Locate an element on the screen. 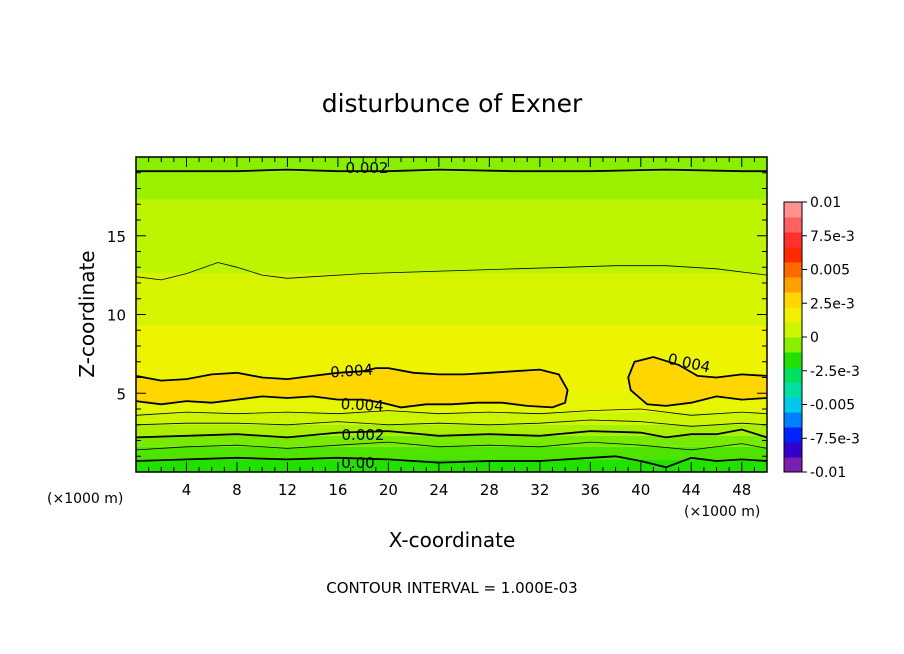 This screenshot has height=654, width=904. contour-interval-note: CONTOUR INTERVAL = 1.000E-03 is located at coordinates (451, 588).